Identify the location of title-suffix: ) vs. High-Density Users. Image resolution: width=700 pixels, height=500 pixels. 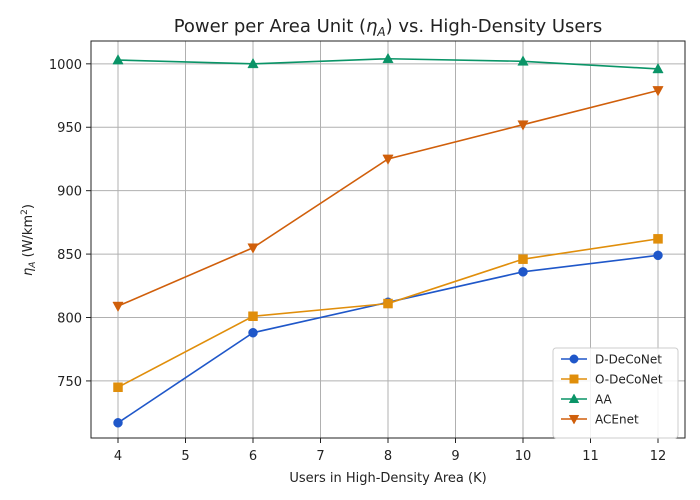
(494, 26).